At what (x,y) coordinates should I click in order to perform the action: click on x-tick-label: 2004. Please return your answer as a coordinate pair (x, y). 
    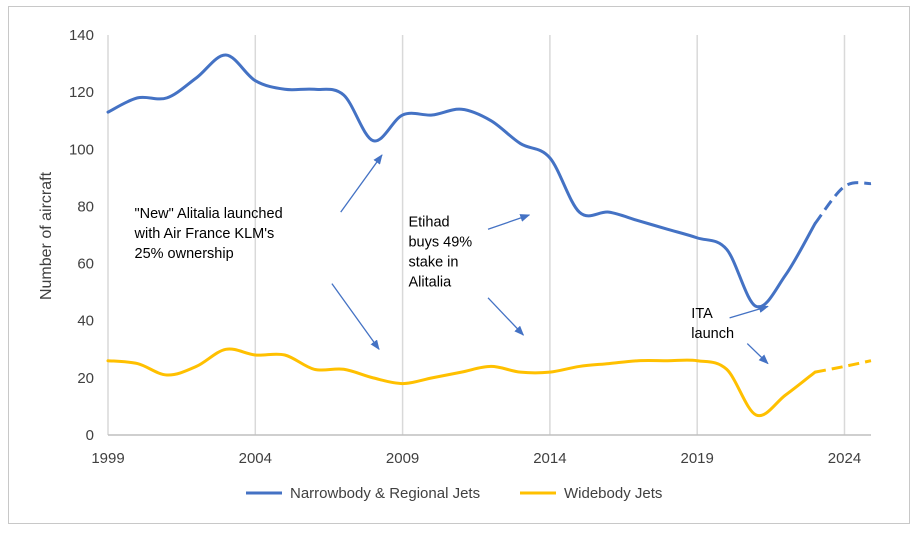
    Looking at the image, I should click on (255, 458).